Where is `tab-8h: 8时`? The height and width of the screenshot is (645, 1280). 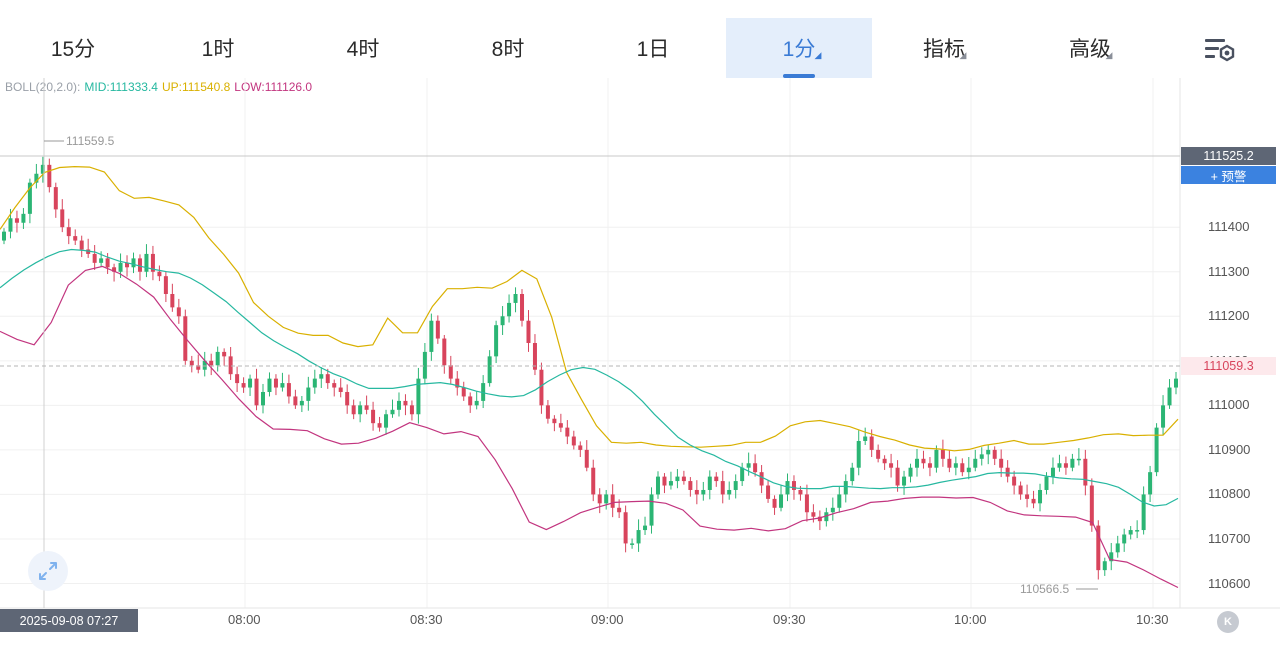 tab-8h: 8时 is located at coordinates (508, 48).